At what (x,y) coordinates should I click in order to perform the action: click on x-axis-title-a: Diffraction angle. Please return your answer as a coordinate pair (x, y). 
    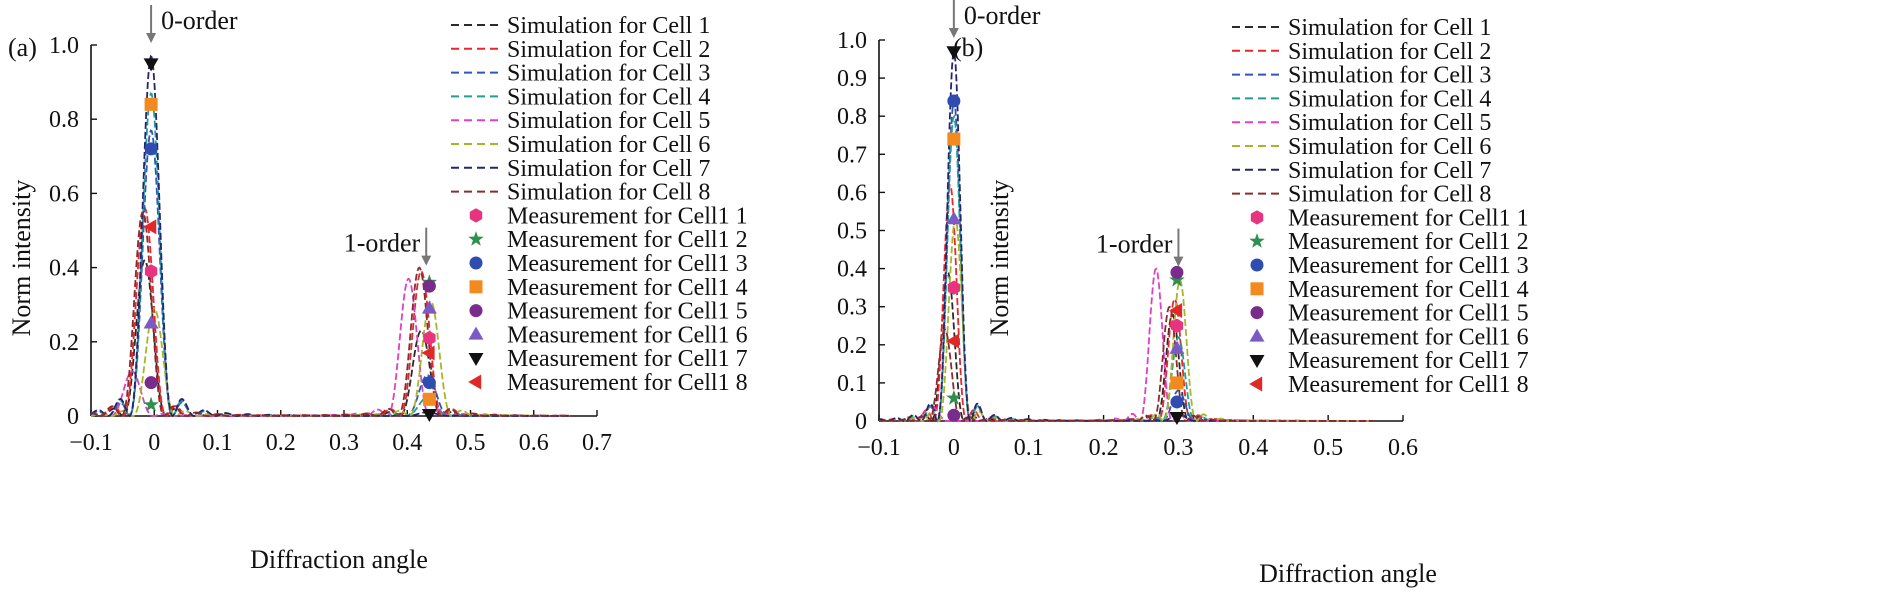
    Looking at the image, I should click on (339, 559).